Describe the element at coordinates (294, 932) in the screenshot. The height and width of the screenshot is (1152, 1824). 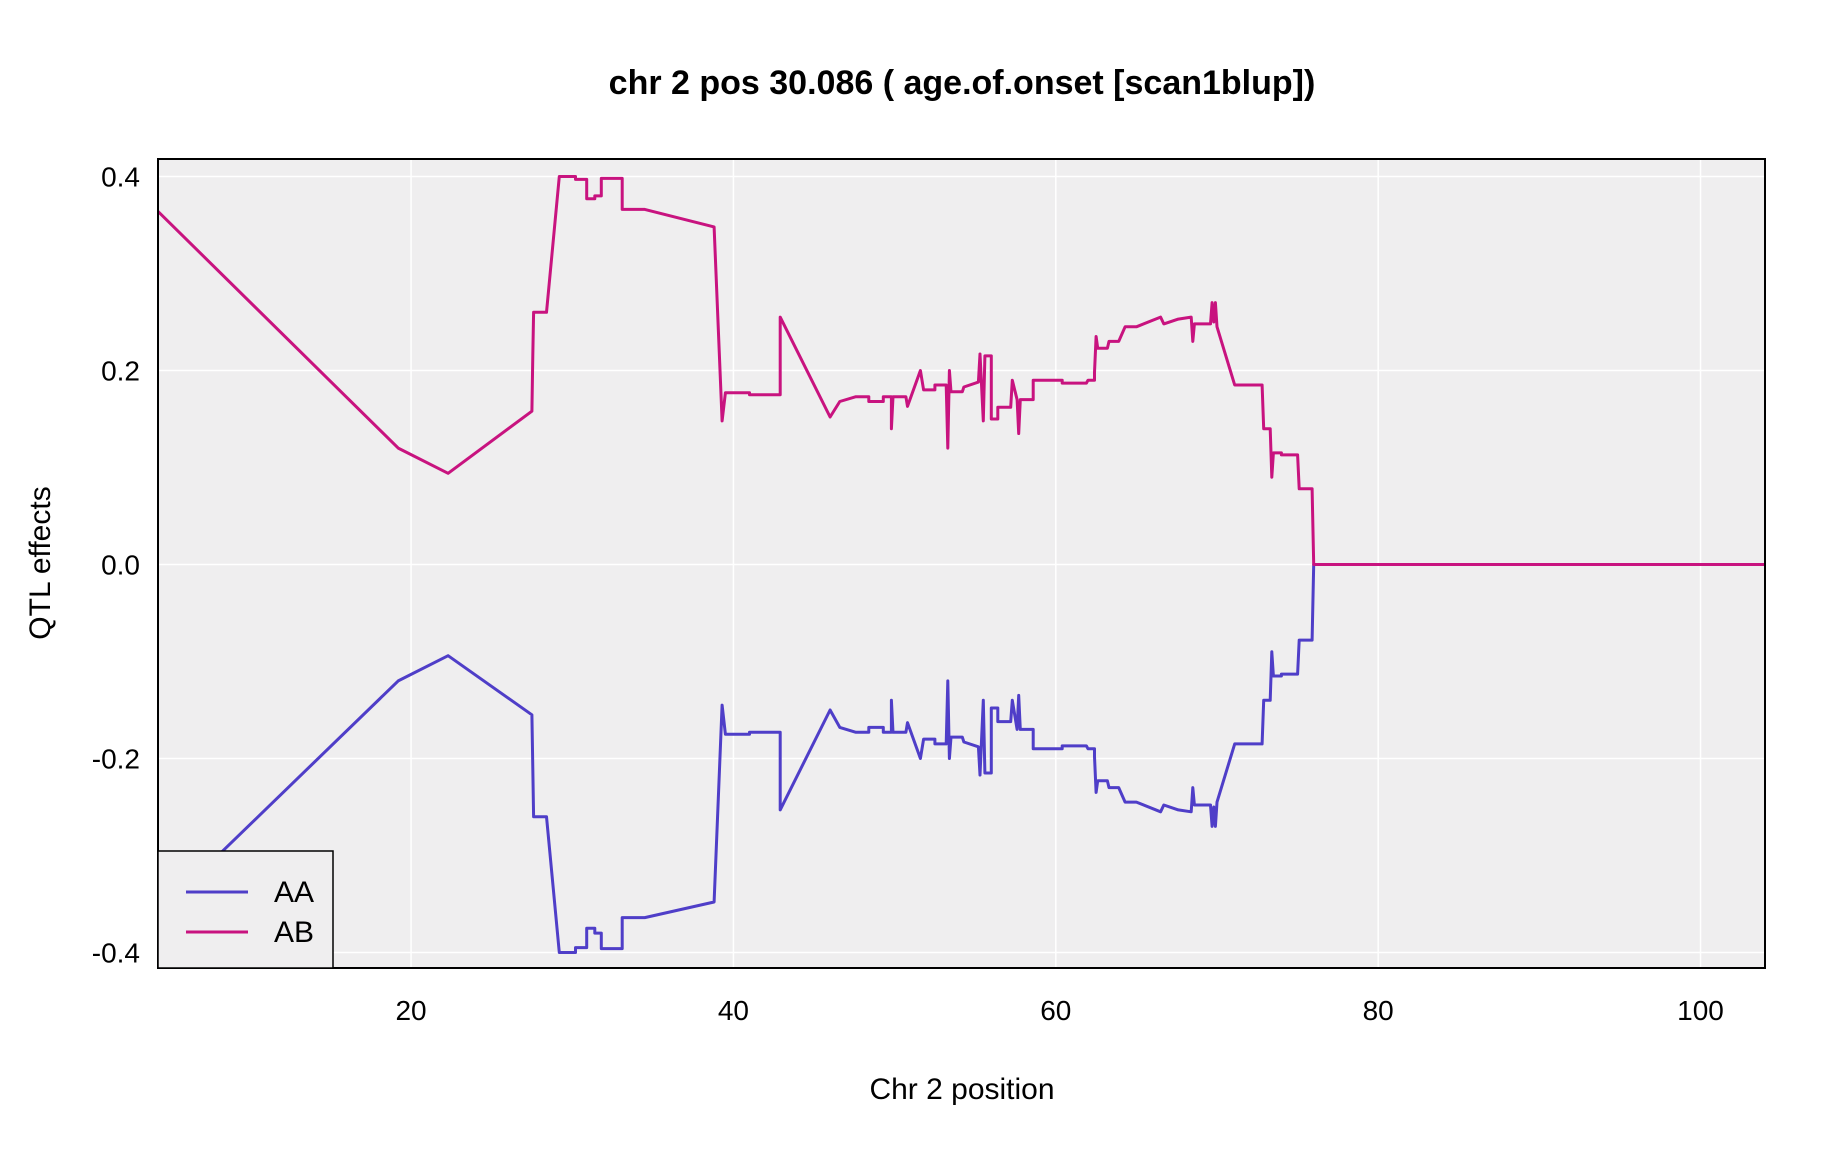
I see `legend-label-ab: AB` at that location.